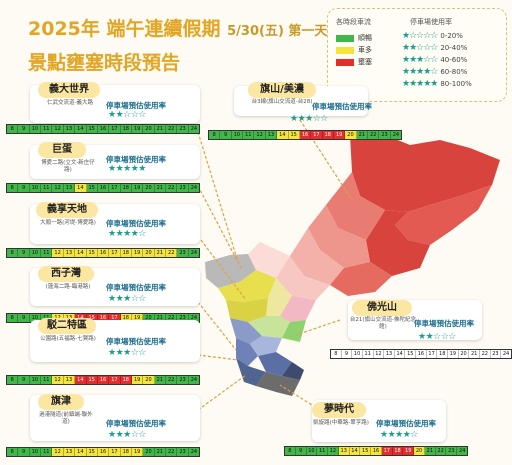 This screenshot has width=512, height=465. What do you see at coordinates (62, 150) in the screenshot?
I see `place-1-name: 巨蛋` at bounding box center [62, 150].